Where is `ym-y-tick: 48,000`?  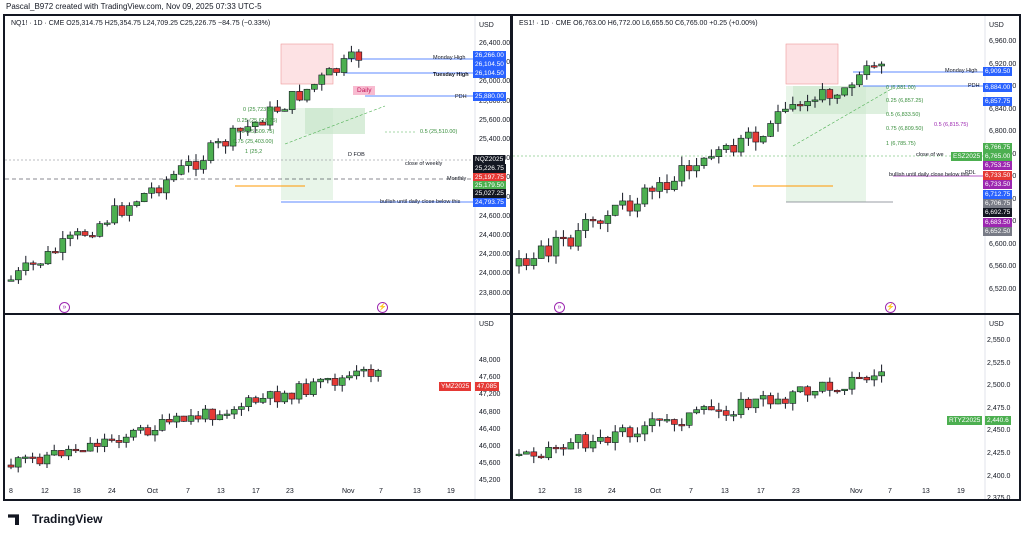 ym-y-tick: 48,000 is located at coordinates (490, 360).